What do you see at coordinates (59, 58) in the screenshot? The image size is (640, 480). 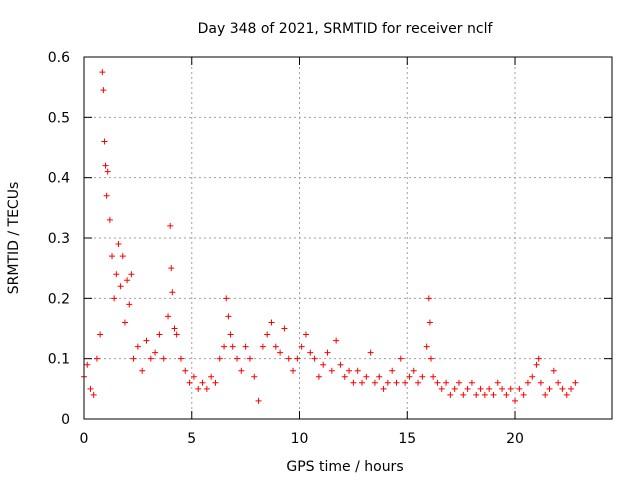 I see `y-tick-label: 0.6` at bounding box center [59, 58].